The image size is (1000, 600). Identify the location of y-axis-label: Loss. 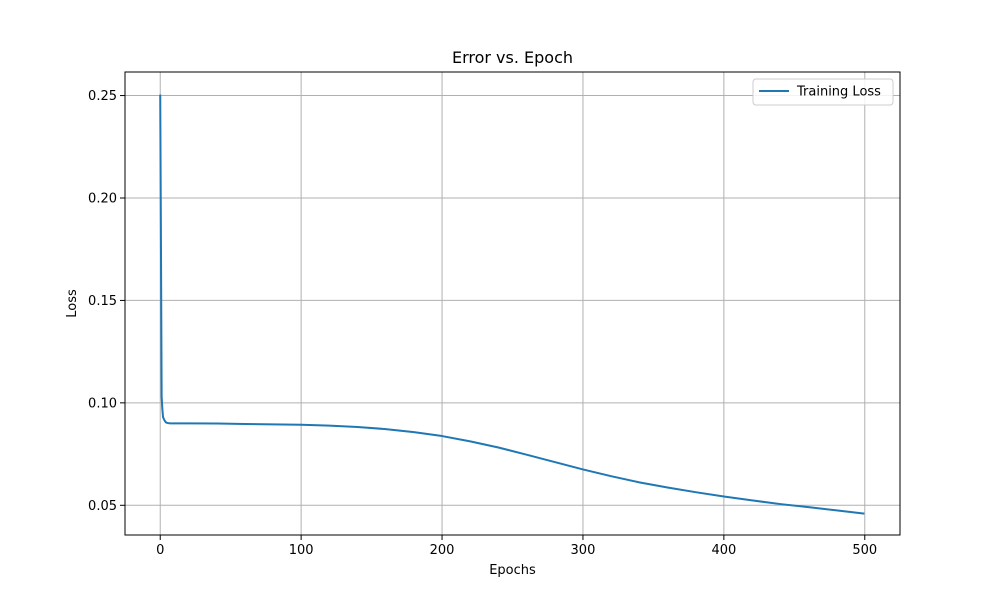
(72, 303).